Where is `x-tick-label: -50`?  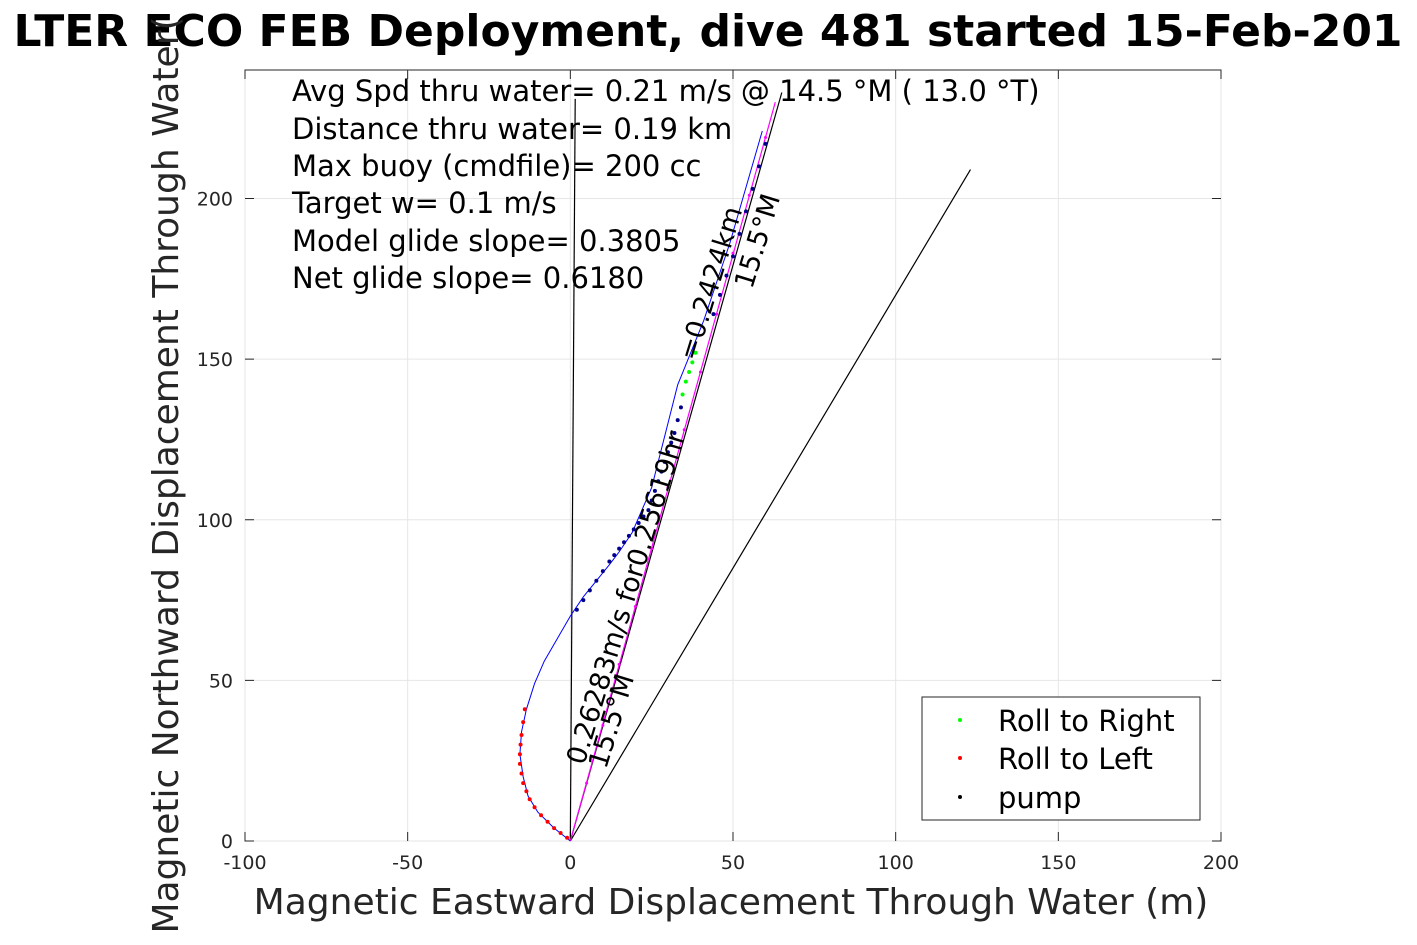
x-tick-label: -50 is located at coordinates (407, 863).